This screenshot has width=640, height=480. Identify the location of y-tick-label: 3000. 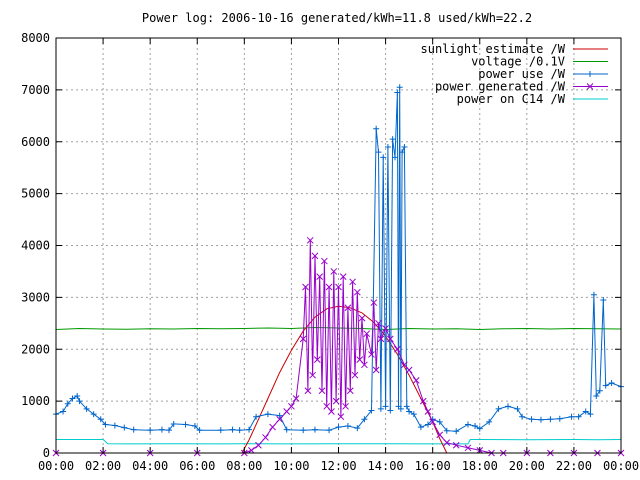
(35, 297).